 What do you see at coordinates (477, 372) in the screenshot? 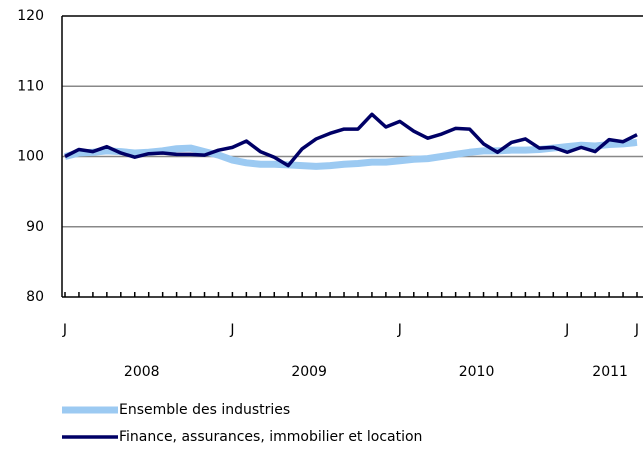
I see `year-label: 2010` at bounding box center [477, 372].